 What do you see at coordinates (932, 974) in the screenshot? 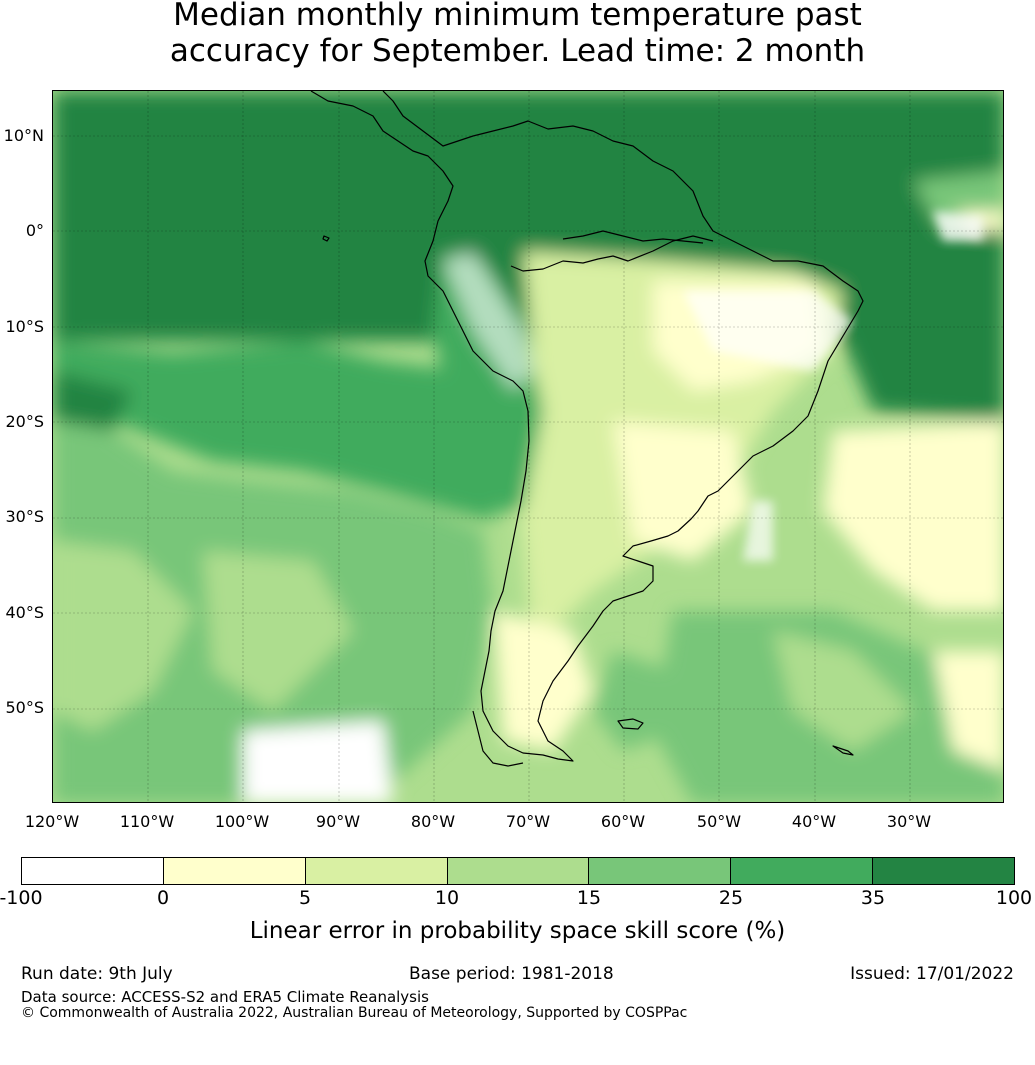
I see `issued-date: Issued: 17/01/2022` at bounding box center [932, 974].